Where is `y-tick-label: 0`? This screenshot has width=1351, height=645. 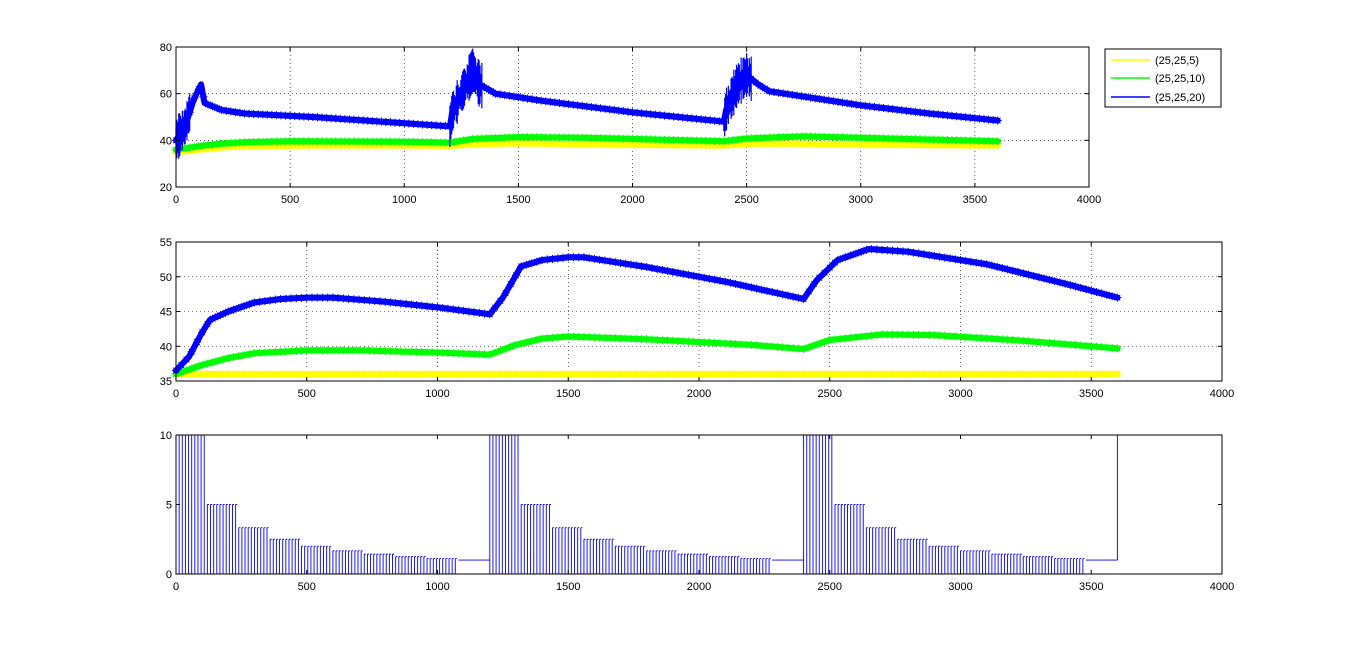
y-tick-label: 0 is located at coordinates (169, 575).